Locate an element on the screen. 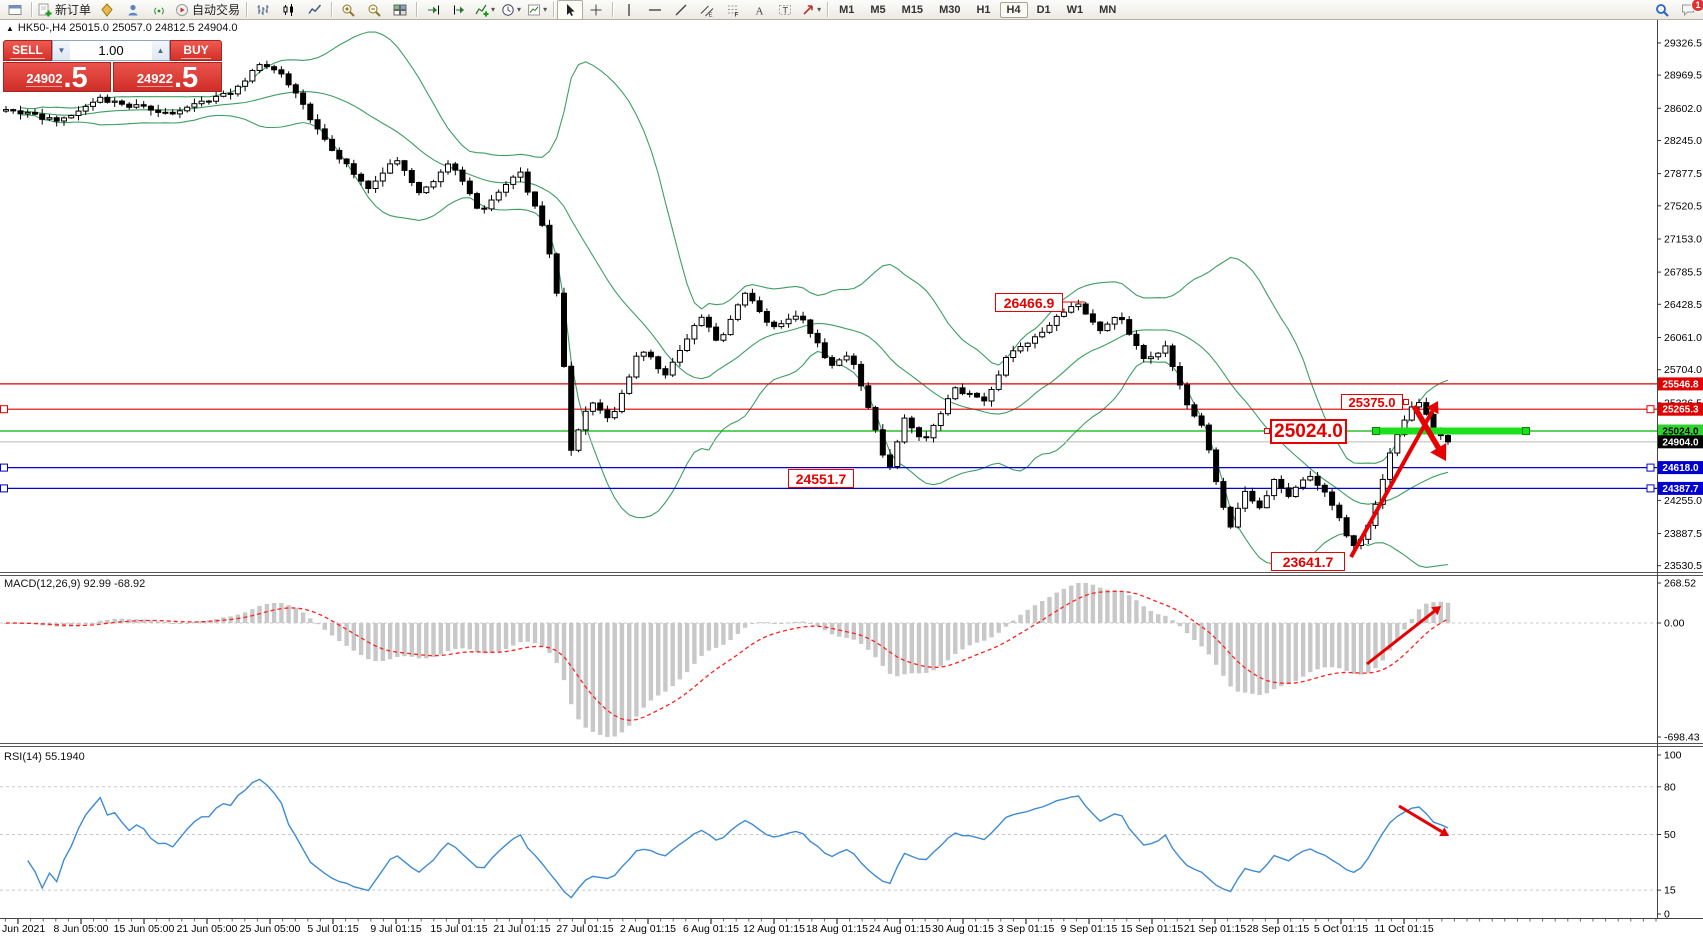 This screenshot has width=1703, height=940. horizontal-line-icon is located at coordinates (655, 10).